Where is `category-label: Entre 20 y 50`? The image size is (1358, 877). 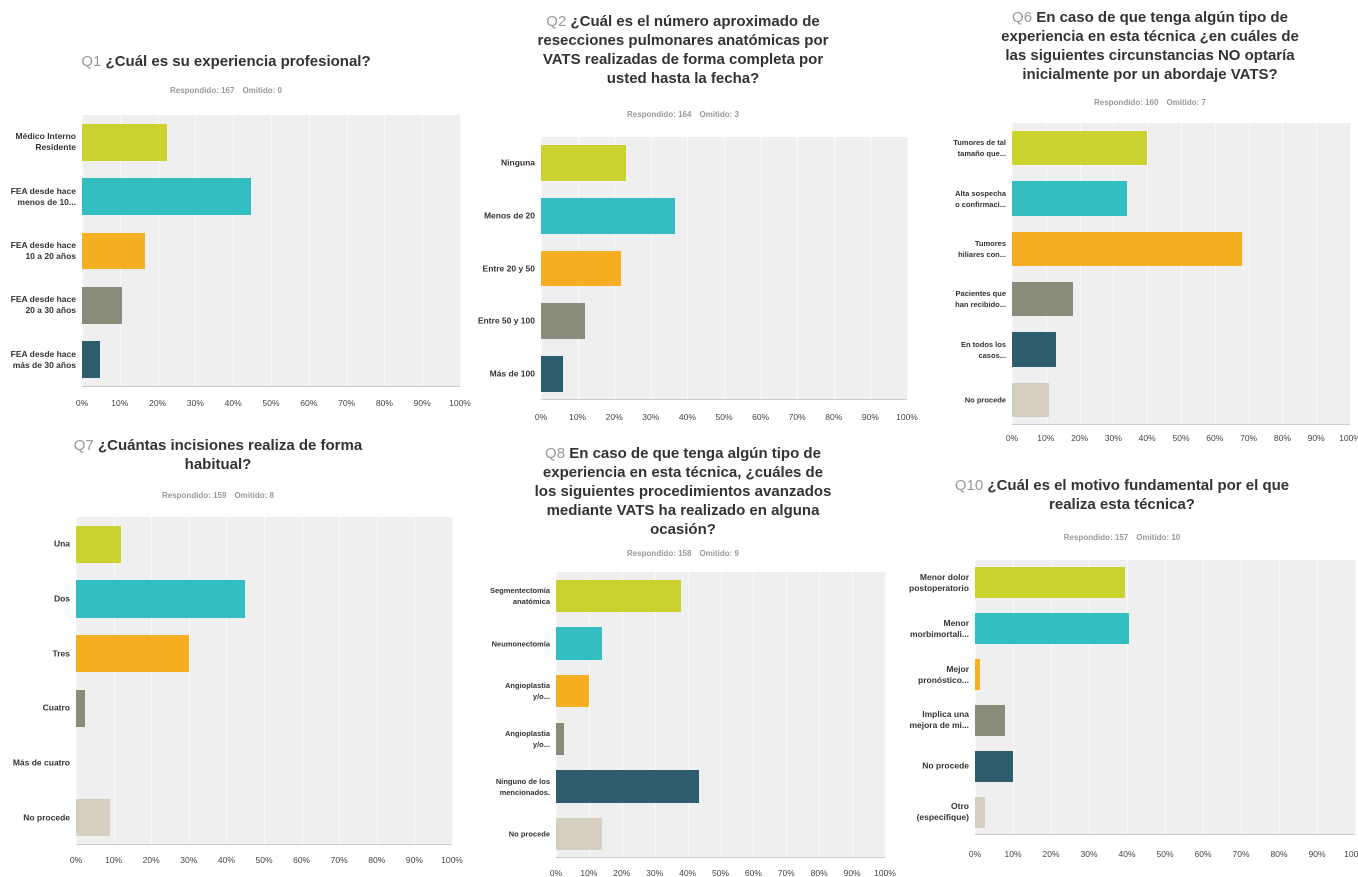 category-label: Entre 20 y 50 is located at coordinates (508, 268).